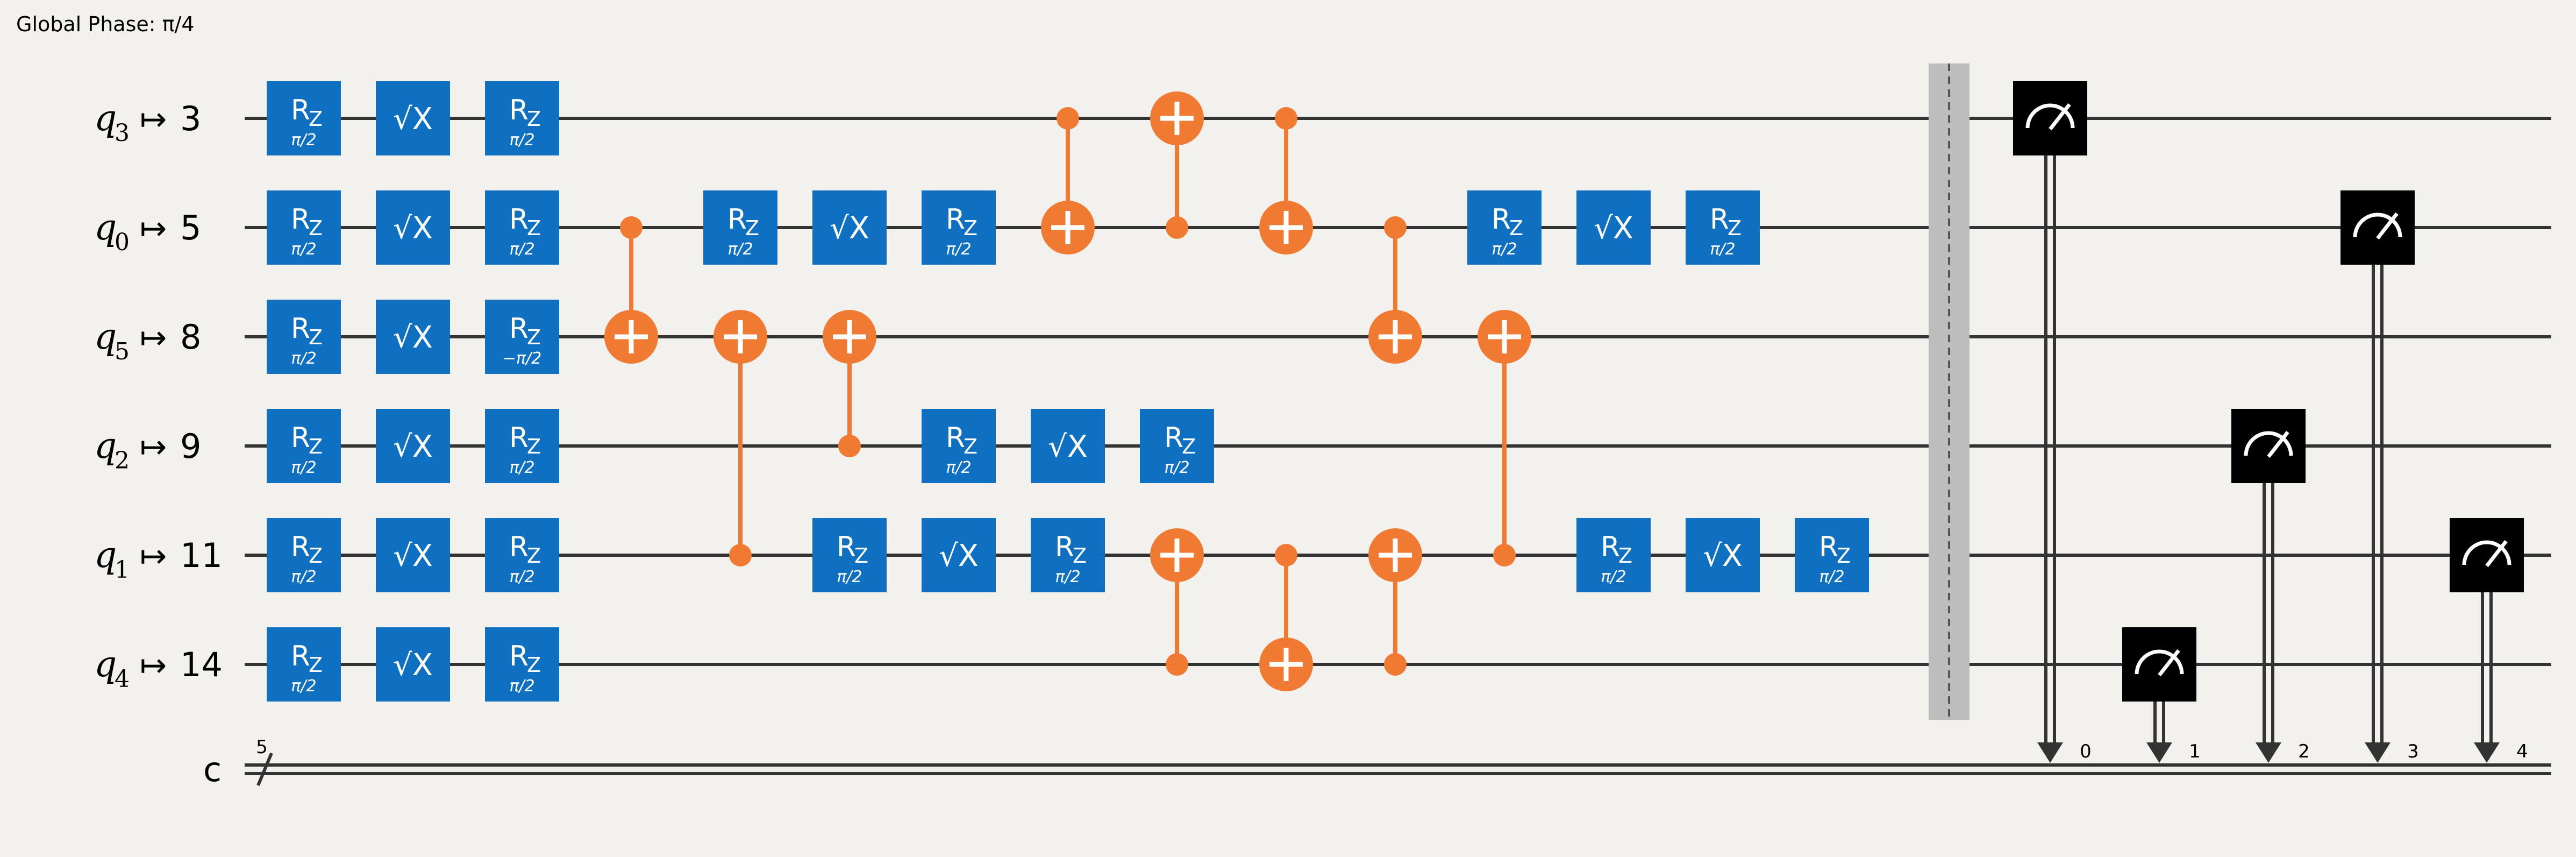 The width and height of the screenshot is (2576, 857). I want to click on measure-gate: 2, so click(2270, 586).